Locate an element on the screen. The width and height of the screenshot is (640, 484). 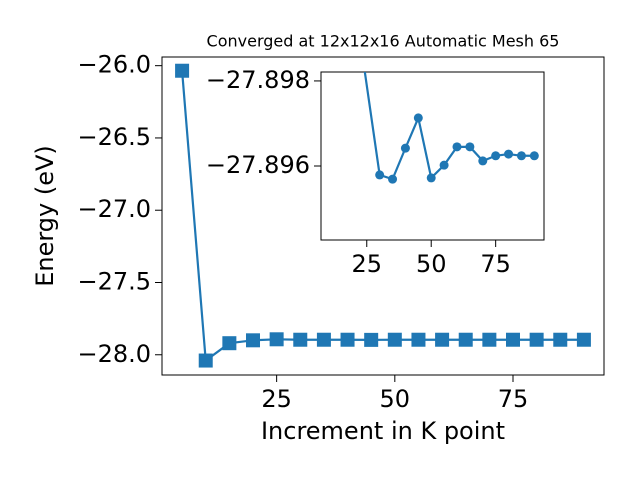
y-tick-label: −27.898 is located at coordinates (258, 80).